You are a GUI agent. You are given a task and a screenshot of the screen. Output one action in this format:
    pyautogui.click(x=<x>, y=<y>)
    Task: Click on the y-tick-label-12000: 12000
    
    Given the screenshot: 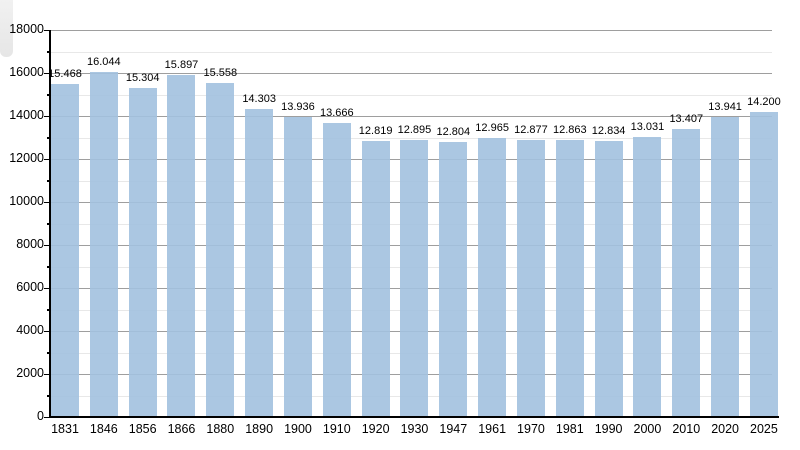 What is the action you would take?
    pyautogui.click(x=26, y=158)
    